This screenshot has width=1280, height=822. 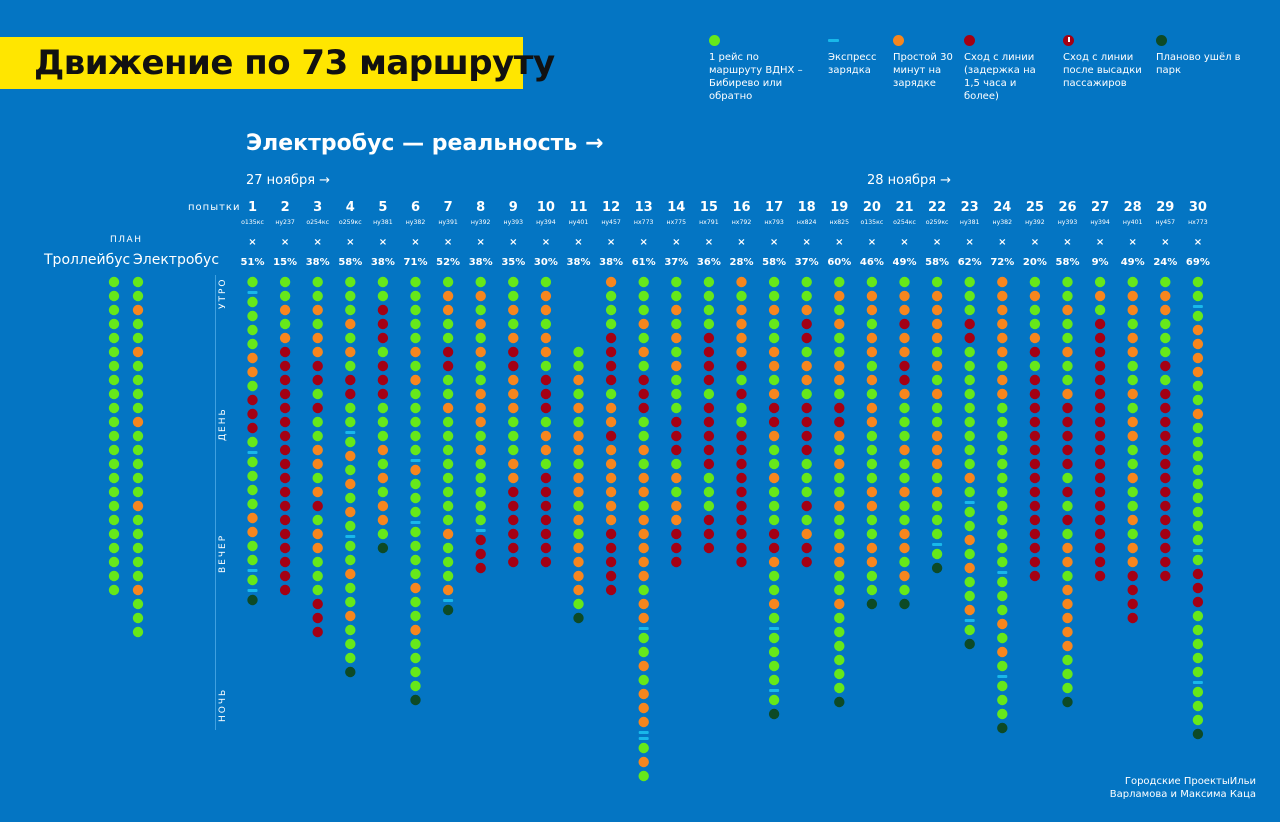 I want to click on attempt-10-fail-dot, so click(x=546, y=408).